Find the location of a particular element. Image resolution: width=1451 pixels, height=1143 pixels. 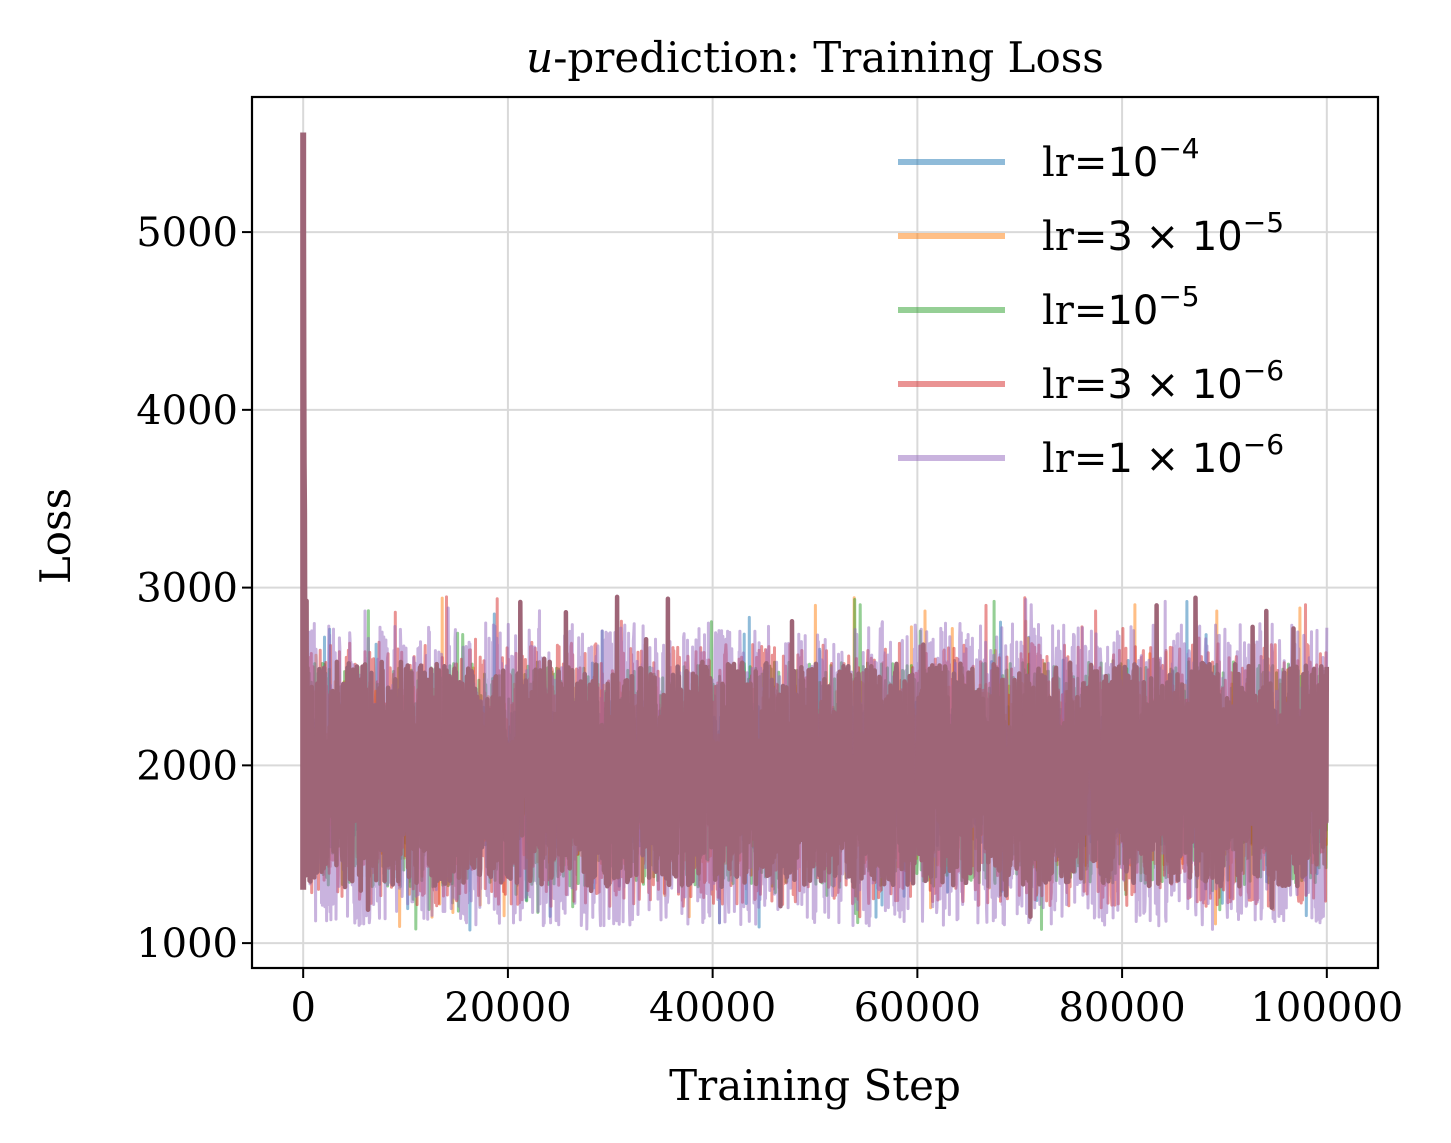

x-tick-label: 80000 is located at coordinates (1121, 1008).